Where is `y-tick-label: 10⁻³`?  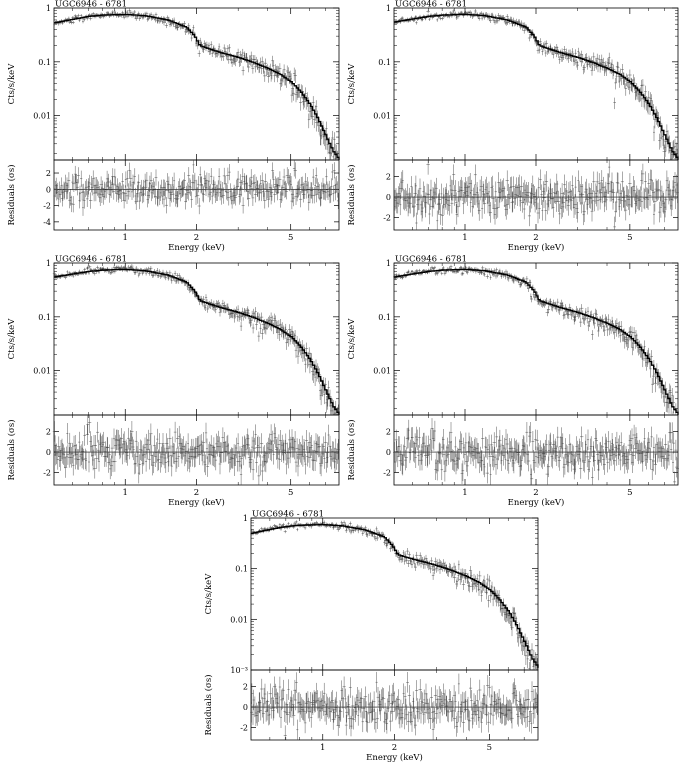 y-tick-label: 10⁻³ is located at coordinates (239, 670).